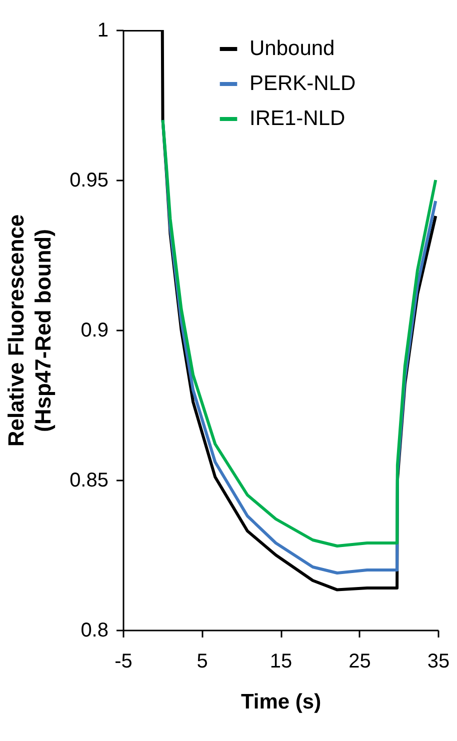  Describe the element at coordinates (94, 631) in the screenshot. I see `y-tick-label: 0.8` at that location.